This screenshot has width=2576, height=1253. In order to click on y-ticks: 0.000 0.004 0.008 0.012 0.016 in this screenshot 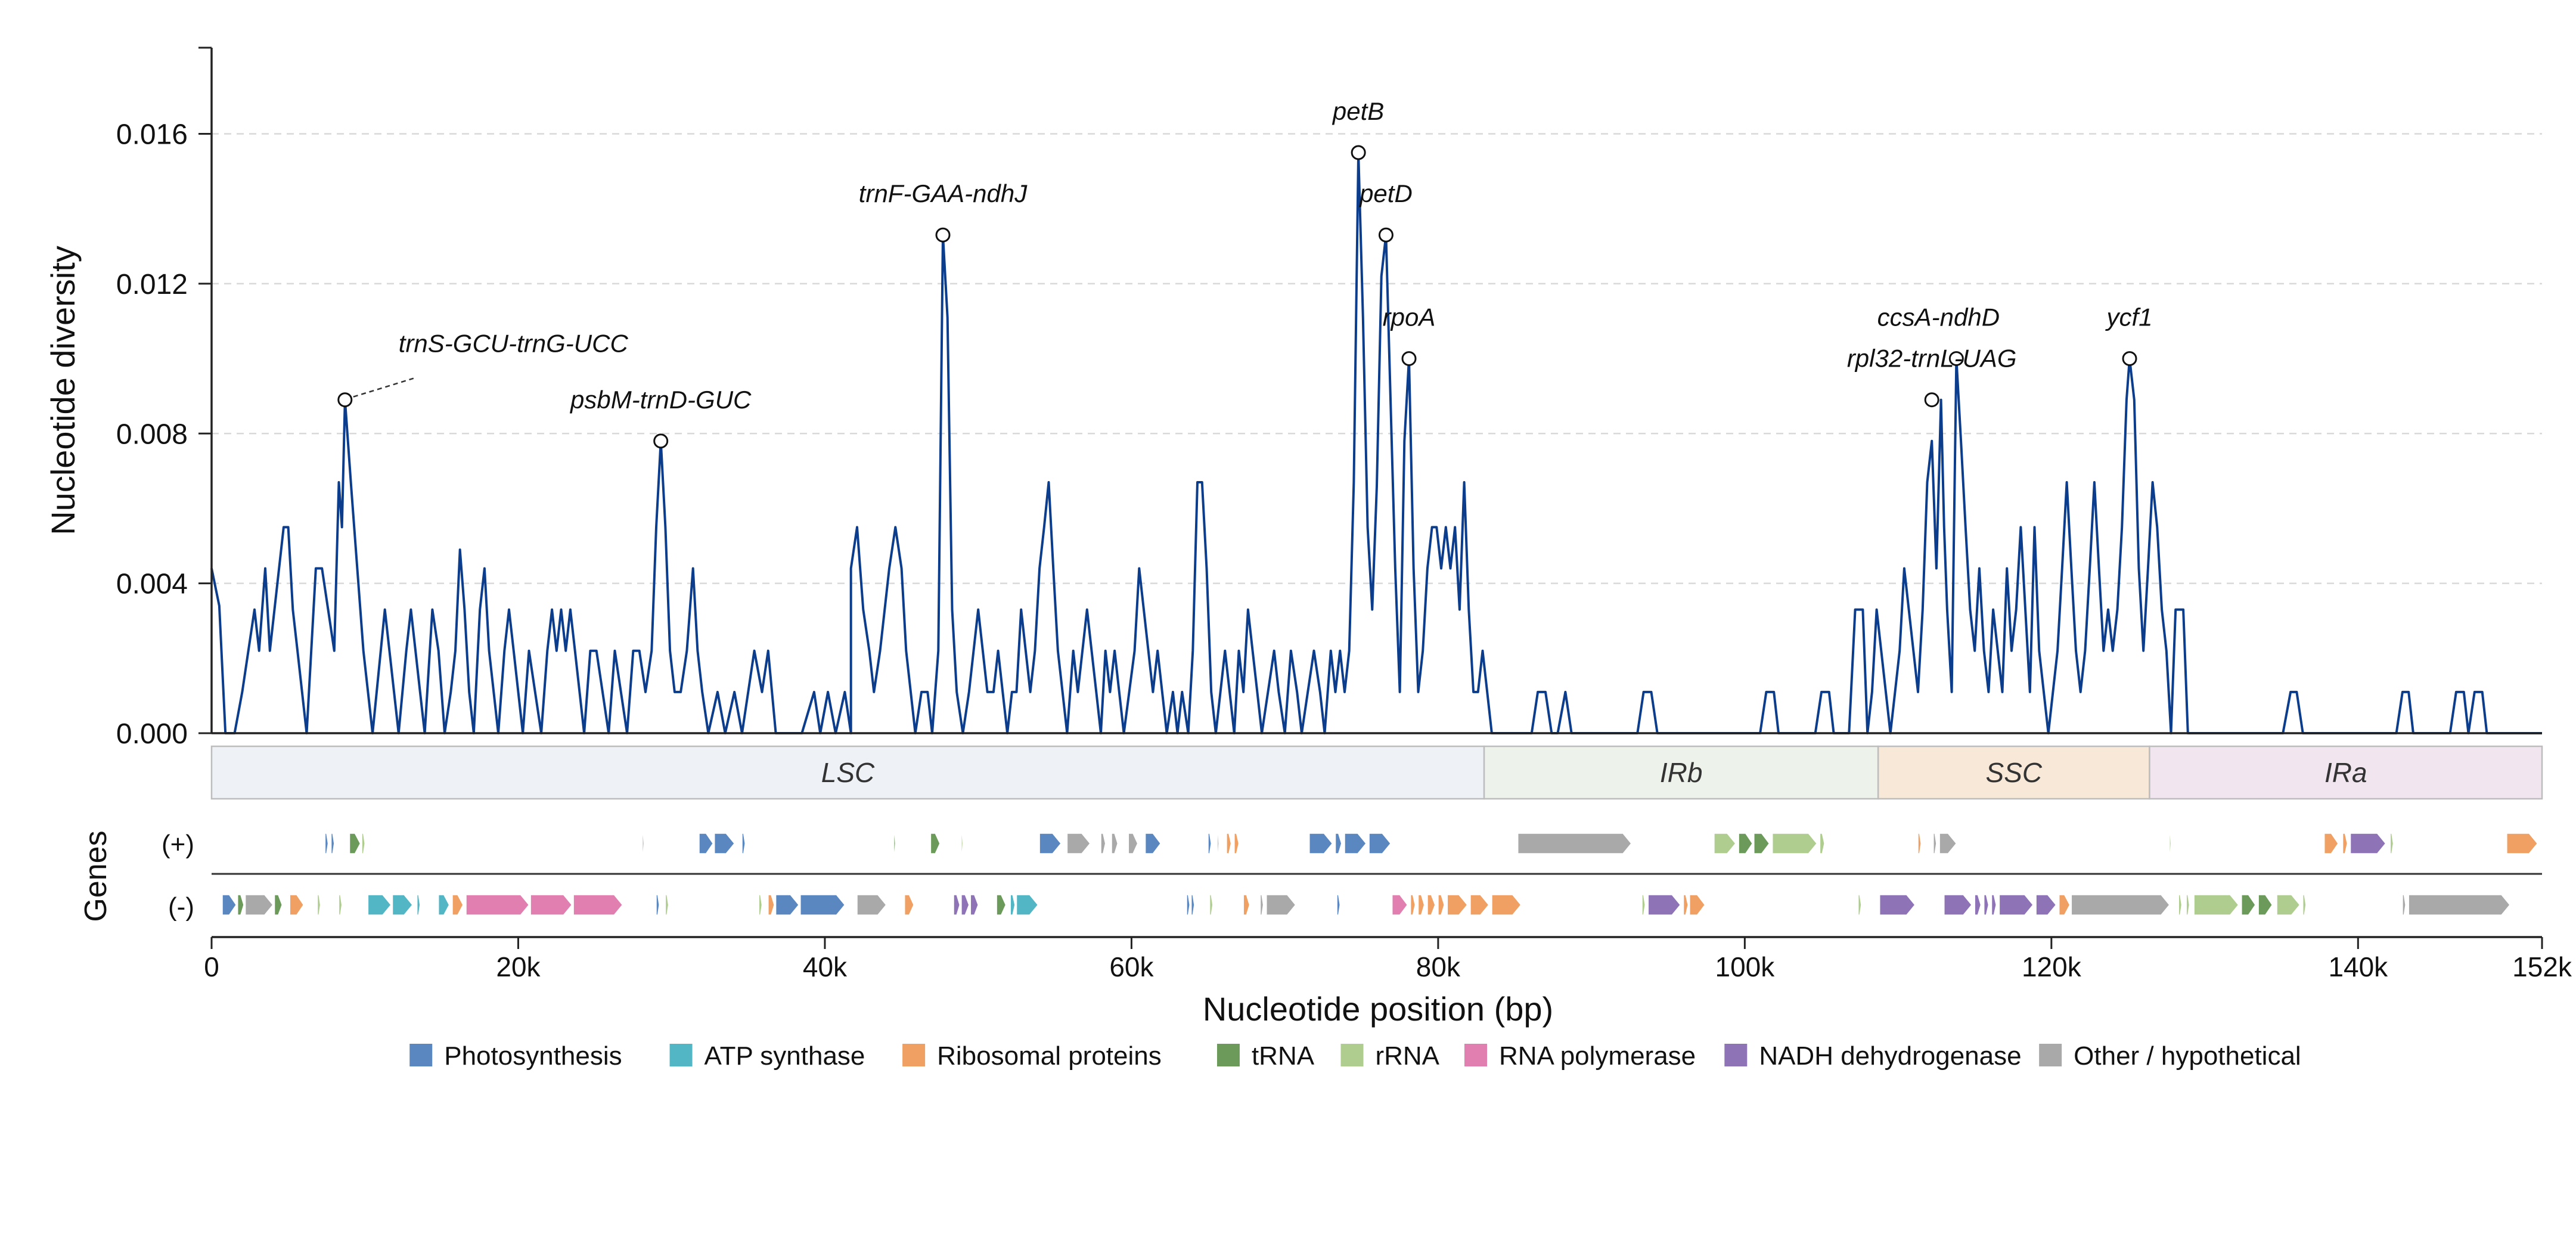, I will do `click(164, 434)`.